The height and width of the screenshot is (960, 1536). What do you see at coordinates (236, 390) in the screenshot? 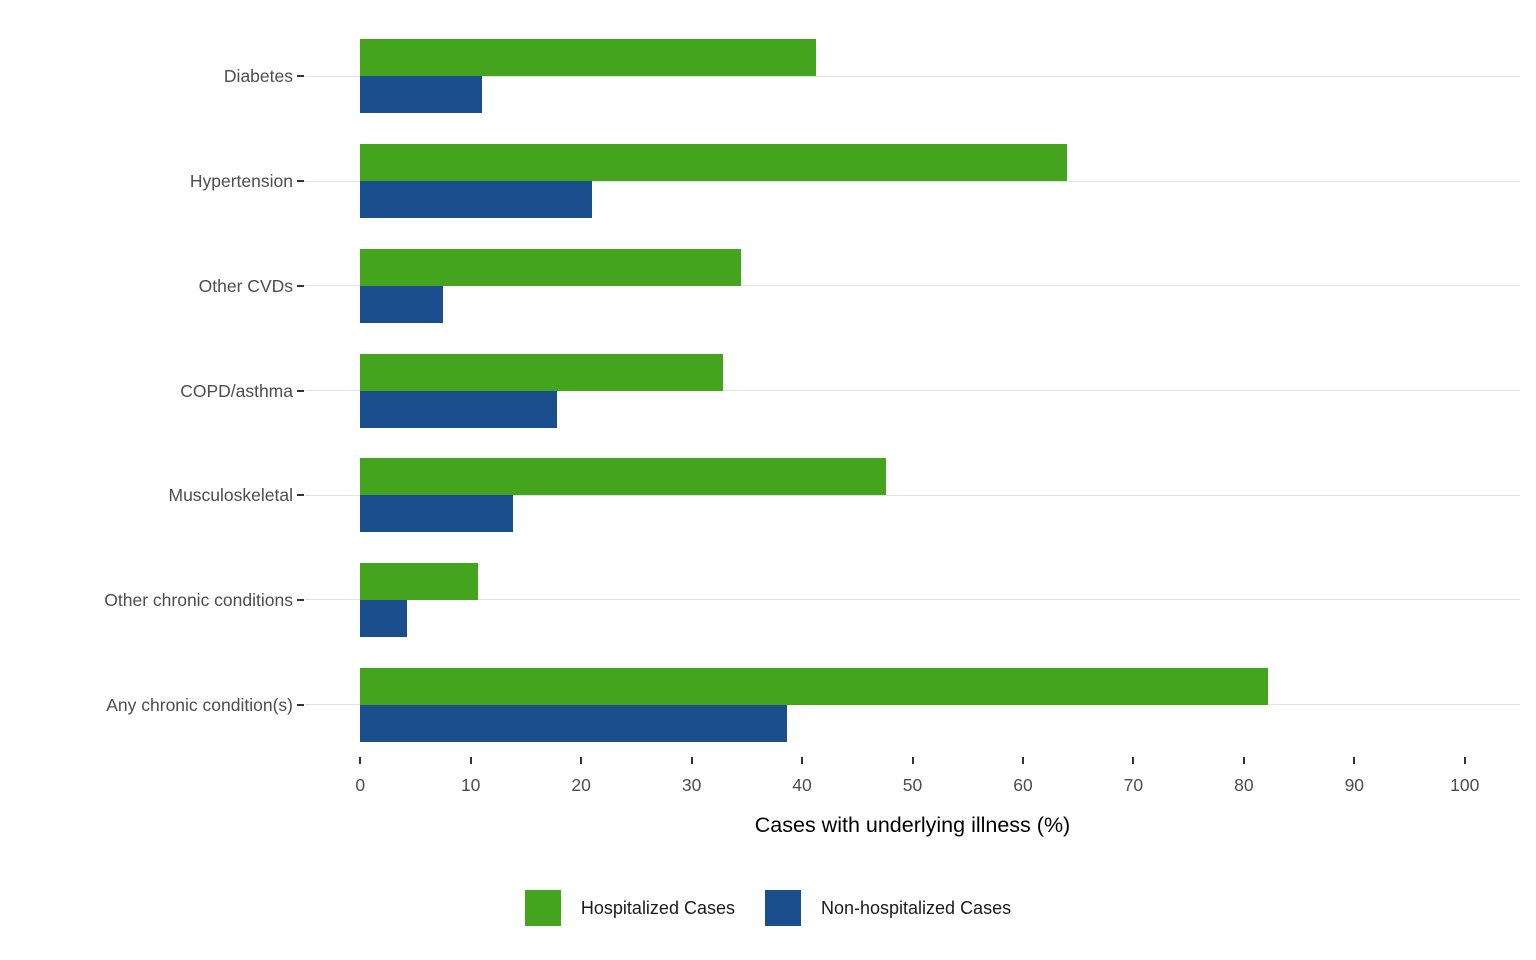
I see `y-axis-label-copd-asthma: COPD/asthma` at bounding box center [236, 390].